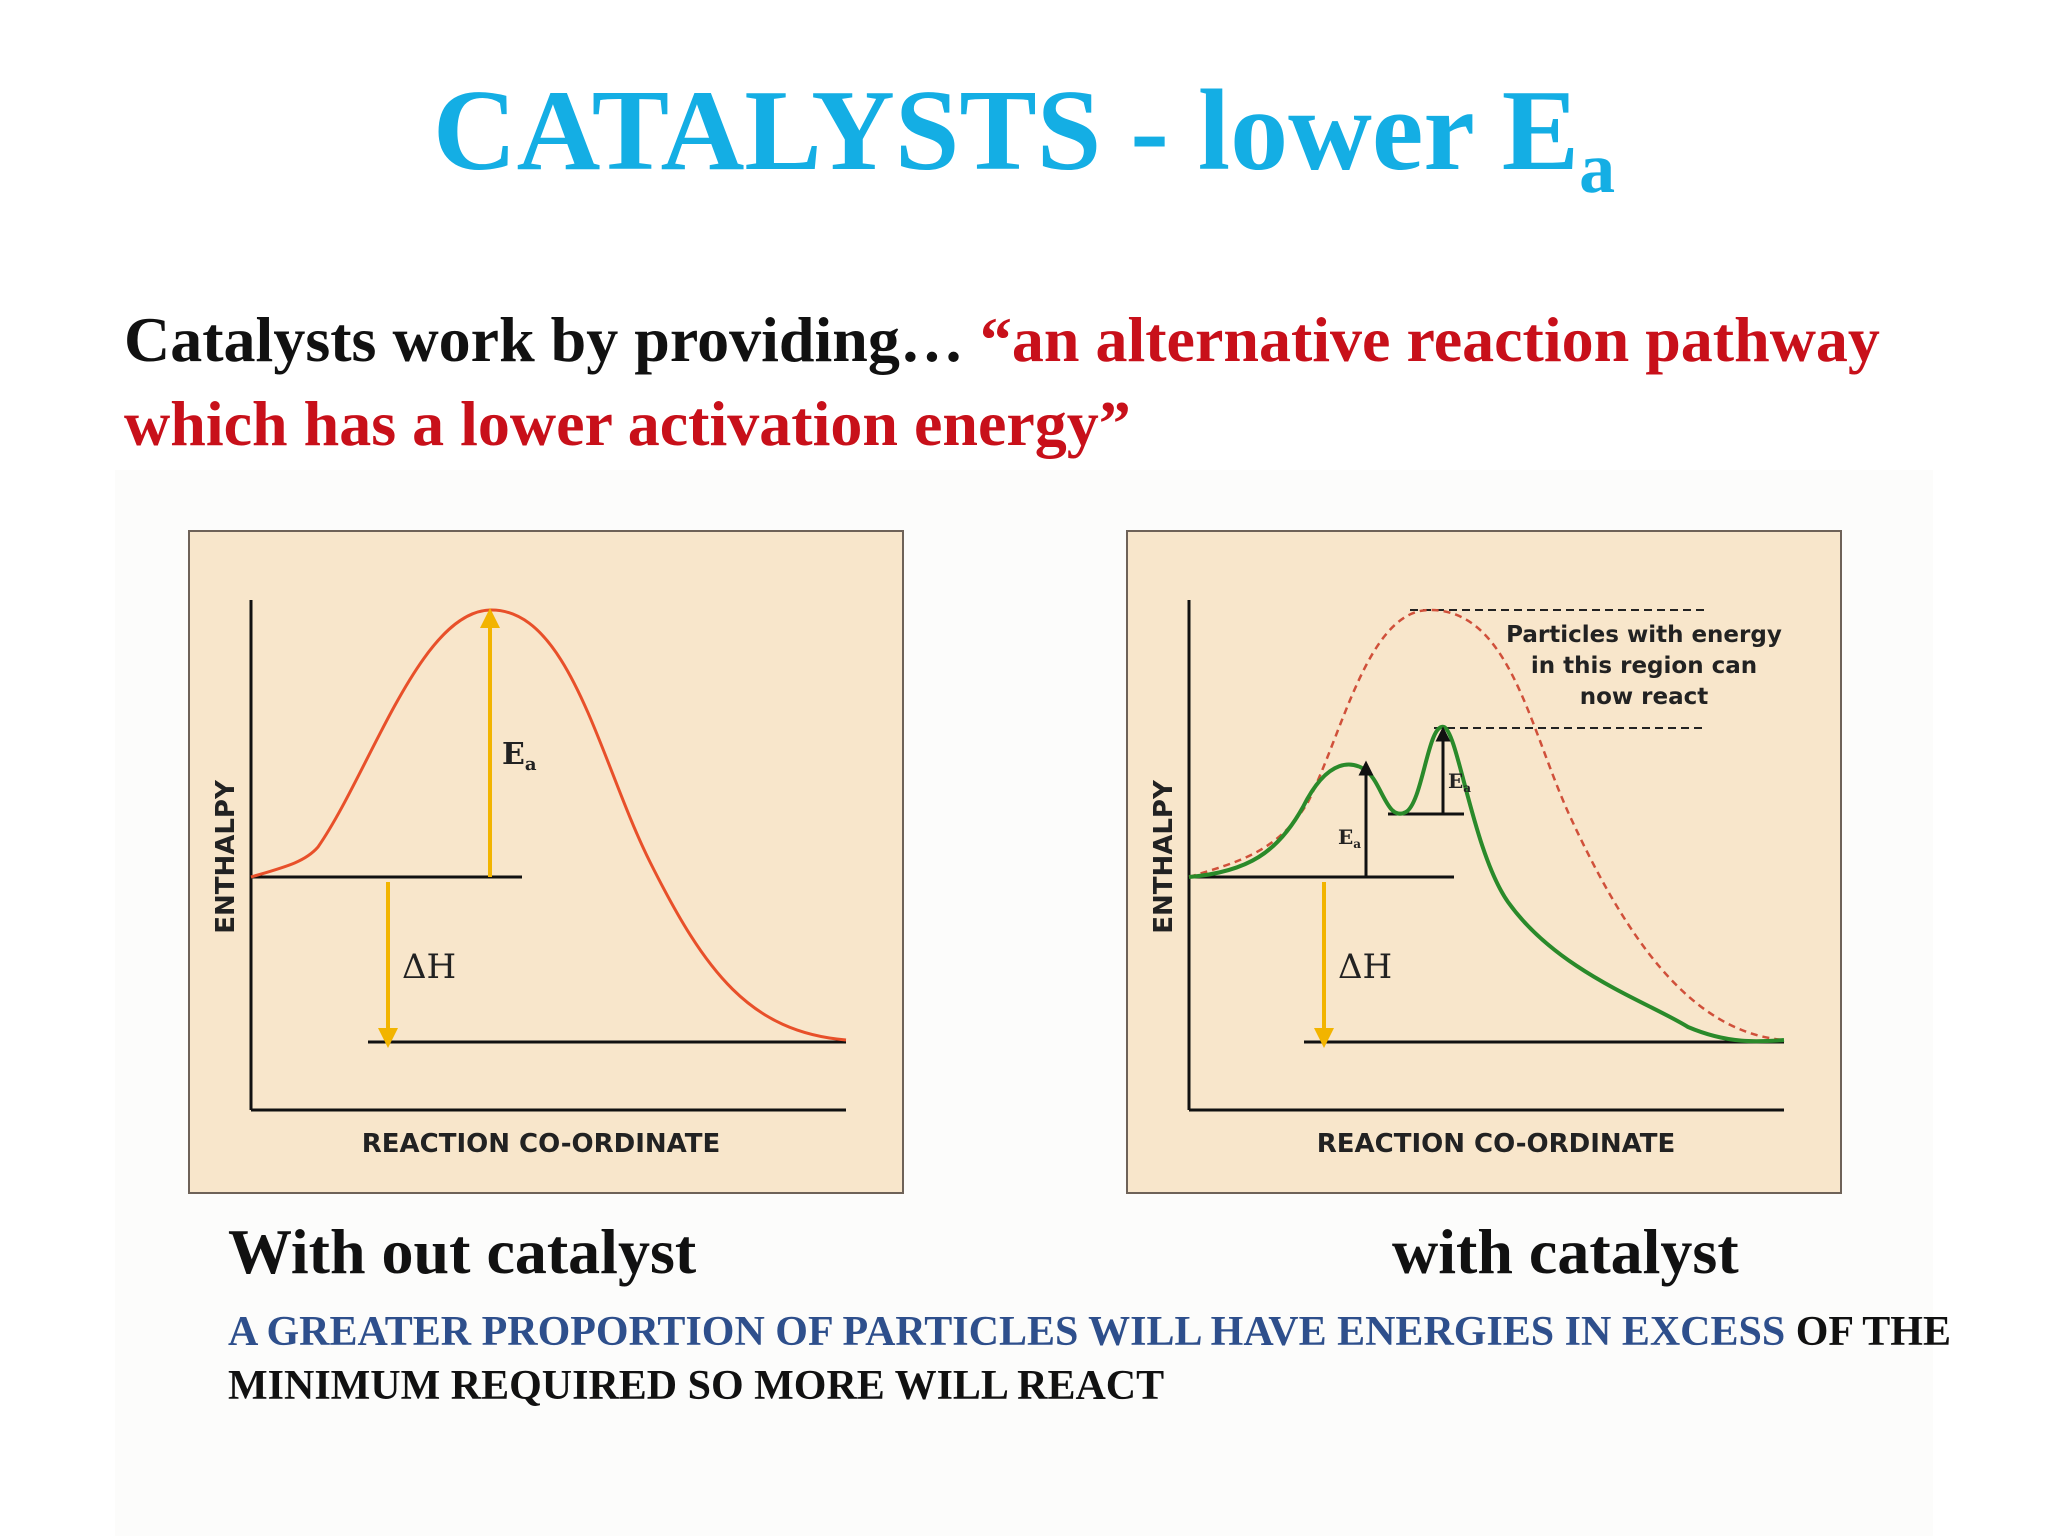 The height and width of the screenshot is (1536, 2048). What do you see at coordinates (1644, 635) in the screenshot?
I see `annotation-line-1: Particles with energy` at bounding box center [1644, 635].